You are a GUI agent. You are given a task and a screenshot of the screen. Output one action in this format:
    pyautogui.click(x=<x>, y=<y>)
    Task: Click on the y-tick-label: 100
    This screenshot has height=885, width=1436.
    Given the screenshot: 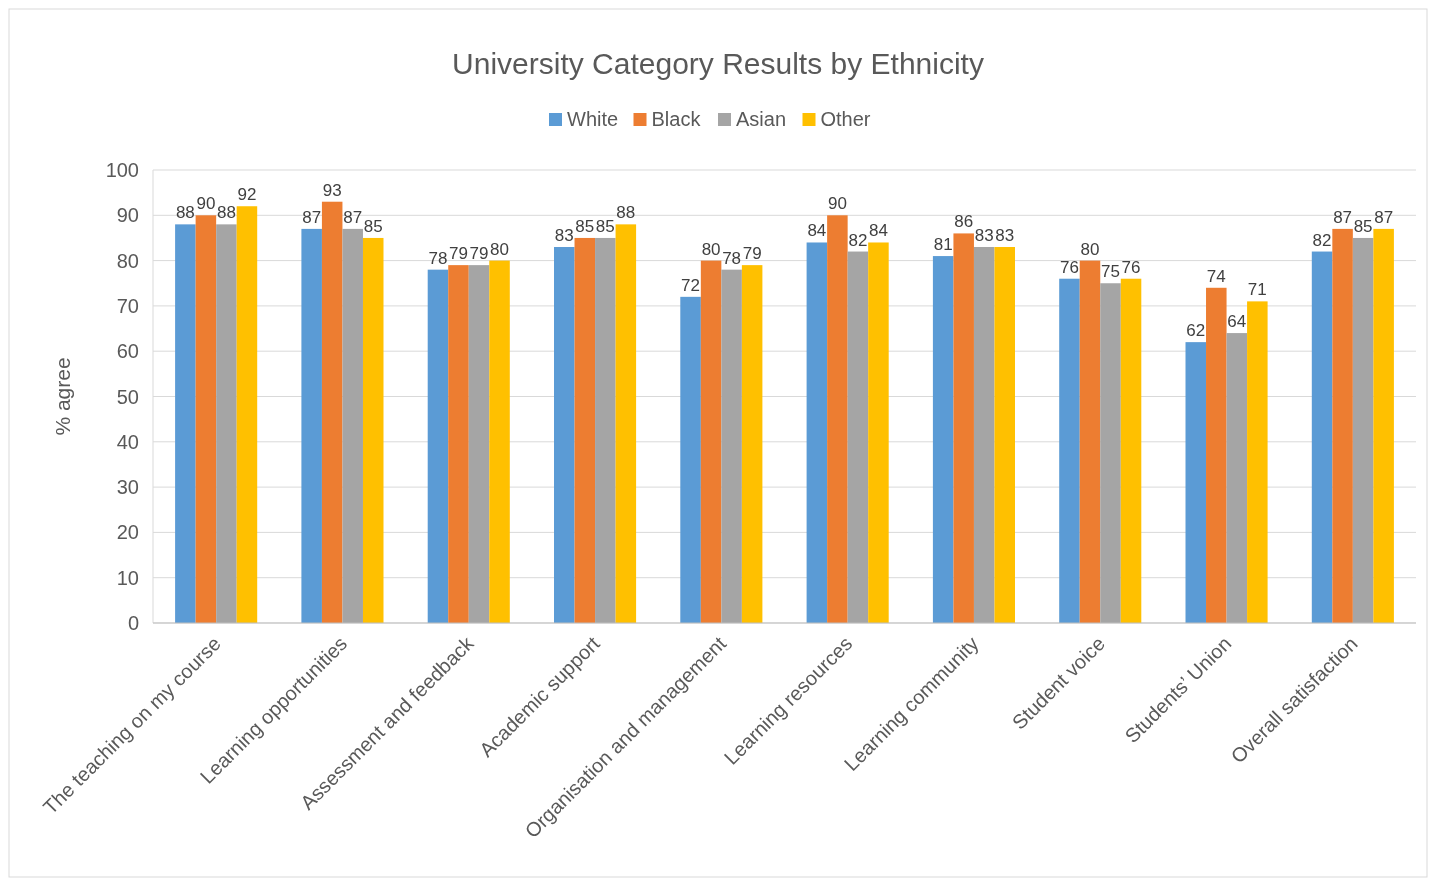 What is the action you would take?
    pyautogui.click(x=122, y=170)
    